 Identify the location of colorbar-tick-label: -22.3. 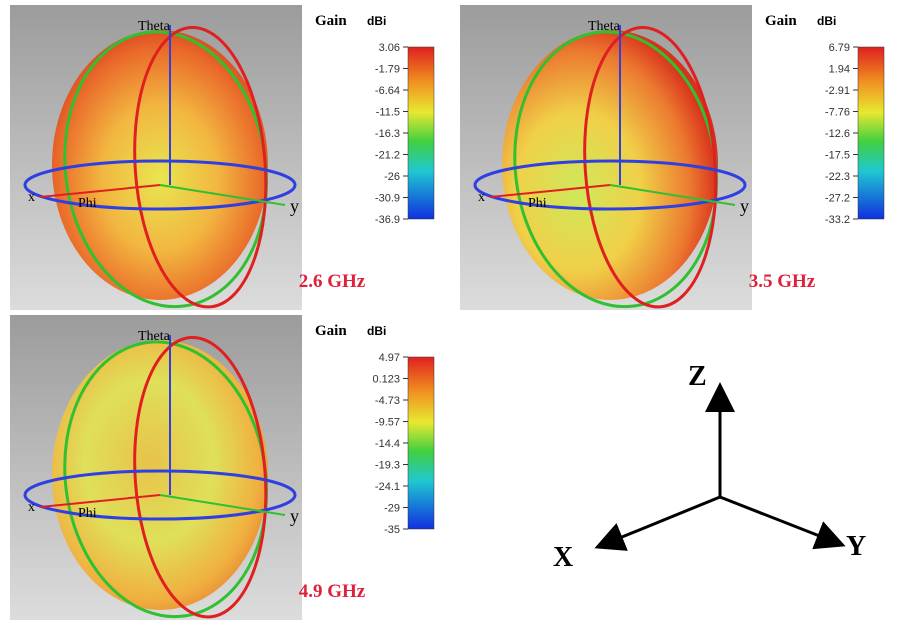
(837, 177).